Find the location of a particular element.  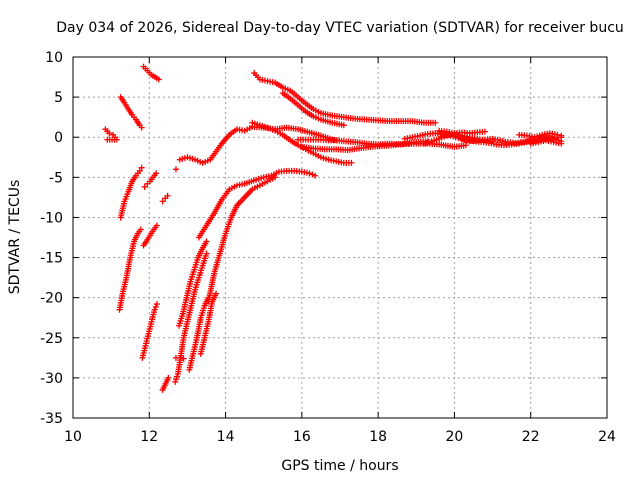

x-tick-label: 12 is located at coordinates (149, 437).